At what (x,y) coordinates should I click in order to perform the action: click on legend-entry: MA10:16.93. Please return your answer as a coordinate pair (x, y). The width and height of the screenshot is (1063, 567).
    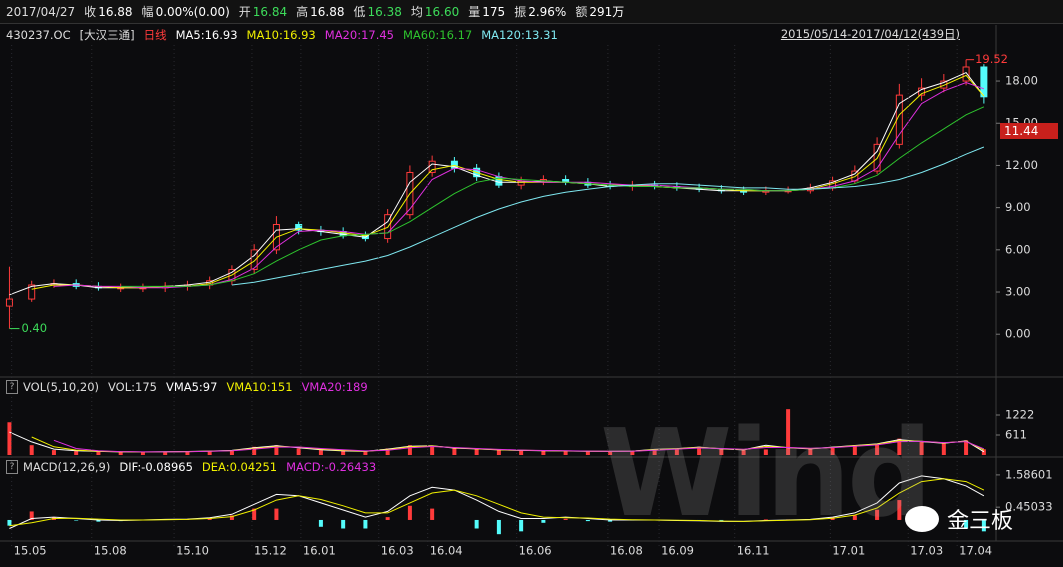
    Looking at the image, I should click on (281, 34).